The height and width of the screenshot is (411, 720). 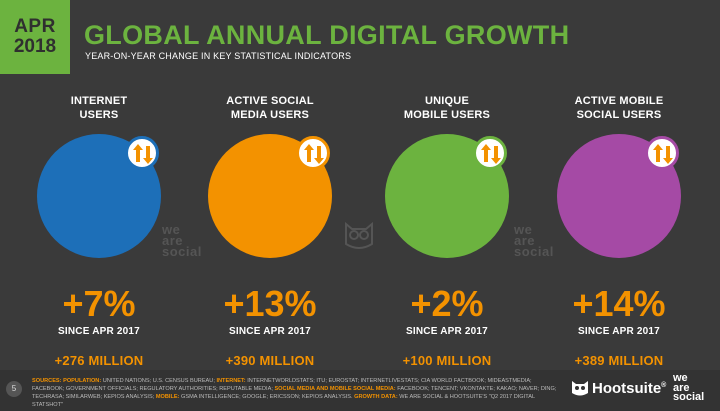 I want to click on page-title: GLOBAL ANNUAL DIGITAL GROWTH, so click(x=327, y=35).